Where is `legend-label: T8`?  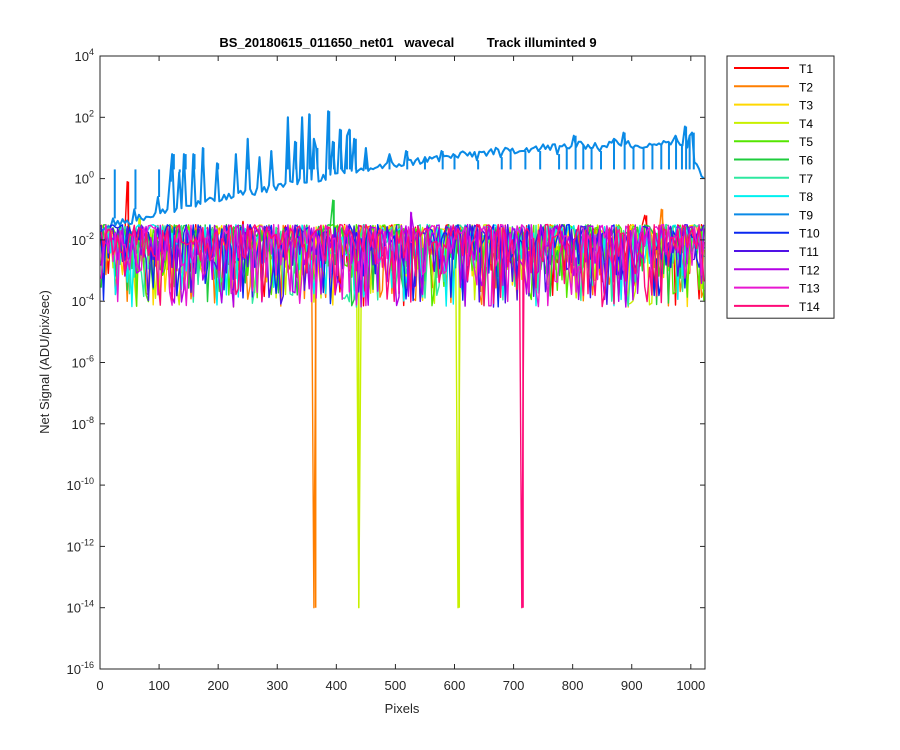
legend-label: T8 is located at coordinates (806, 197).